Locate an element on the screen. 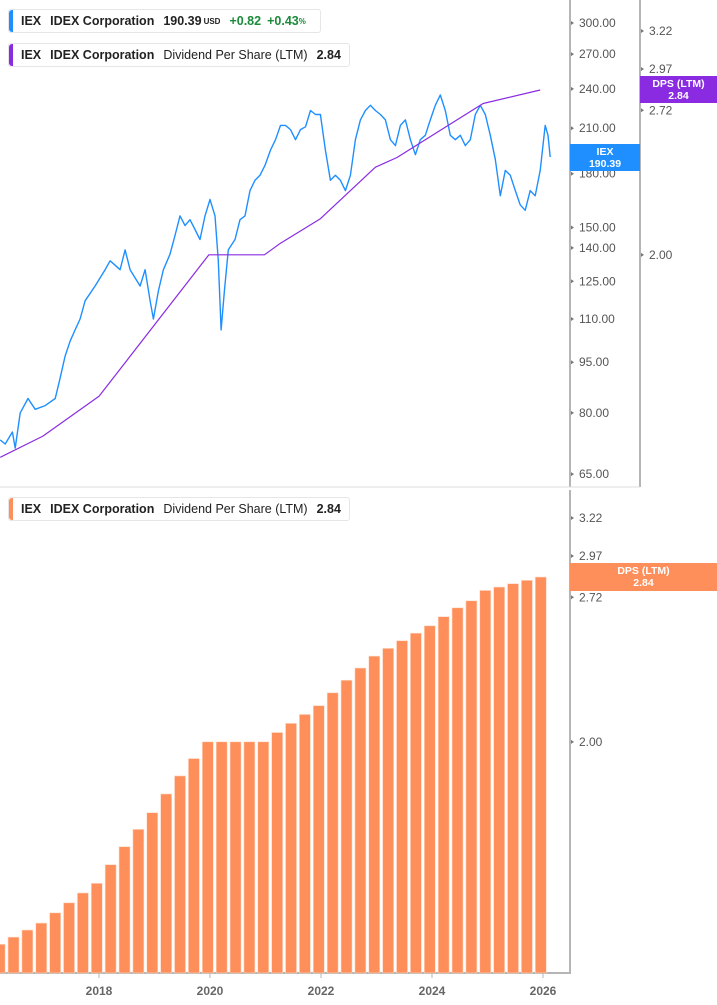 This screenshot has height=1005, width=717. dps-bottom-tag: DPS (LTM) 2.84 is located at coordinates (643, 577).